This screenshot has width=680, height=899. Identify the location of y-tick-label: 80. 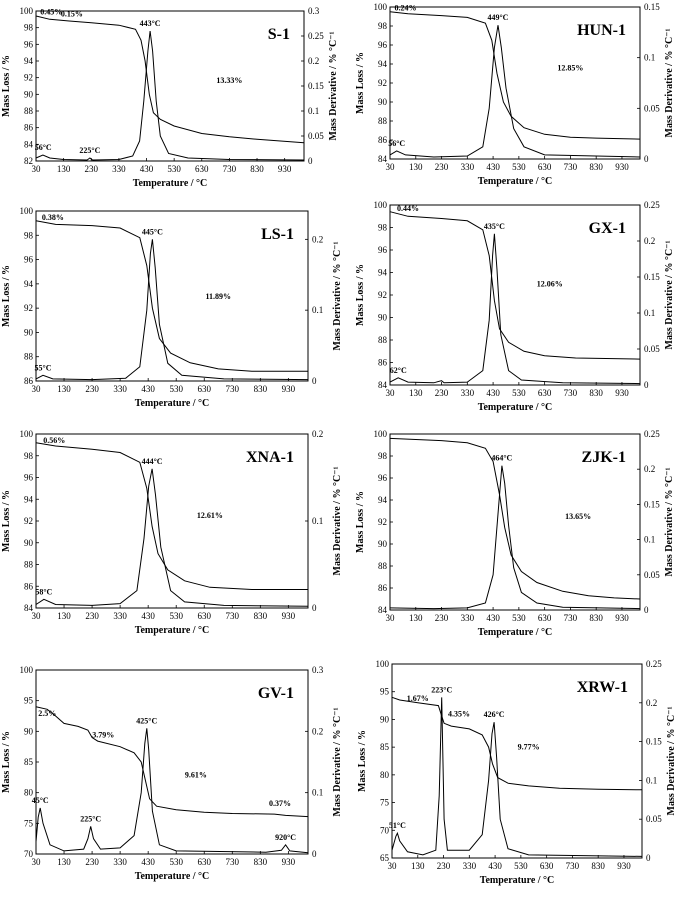
(29, 793).